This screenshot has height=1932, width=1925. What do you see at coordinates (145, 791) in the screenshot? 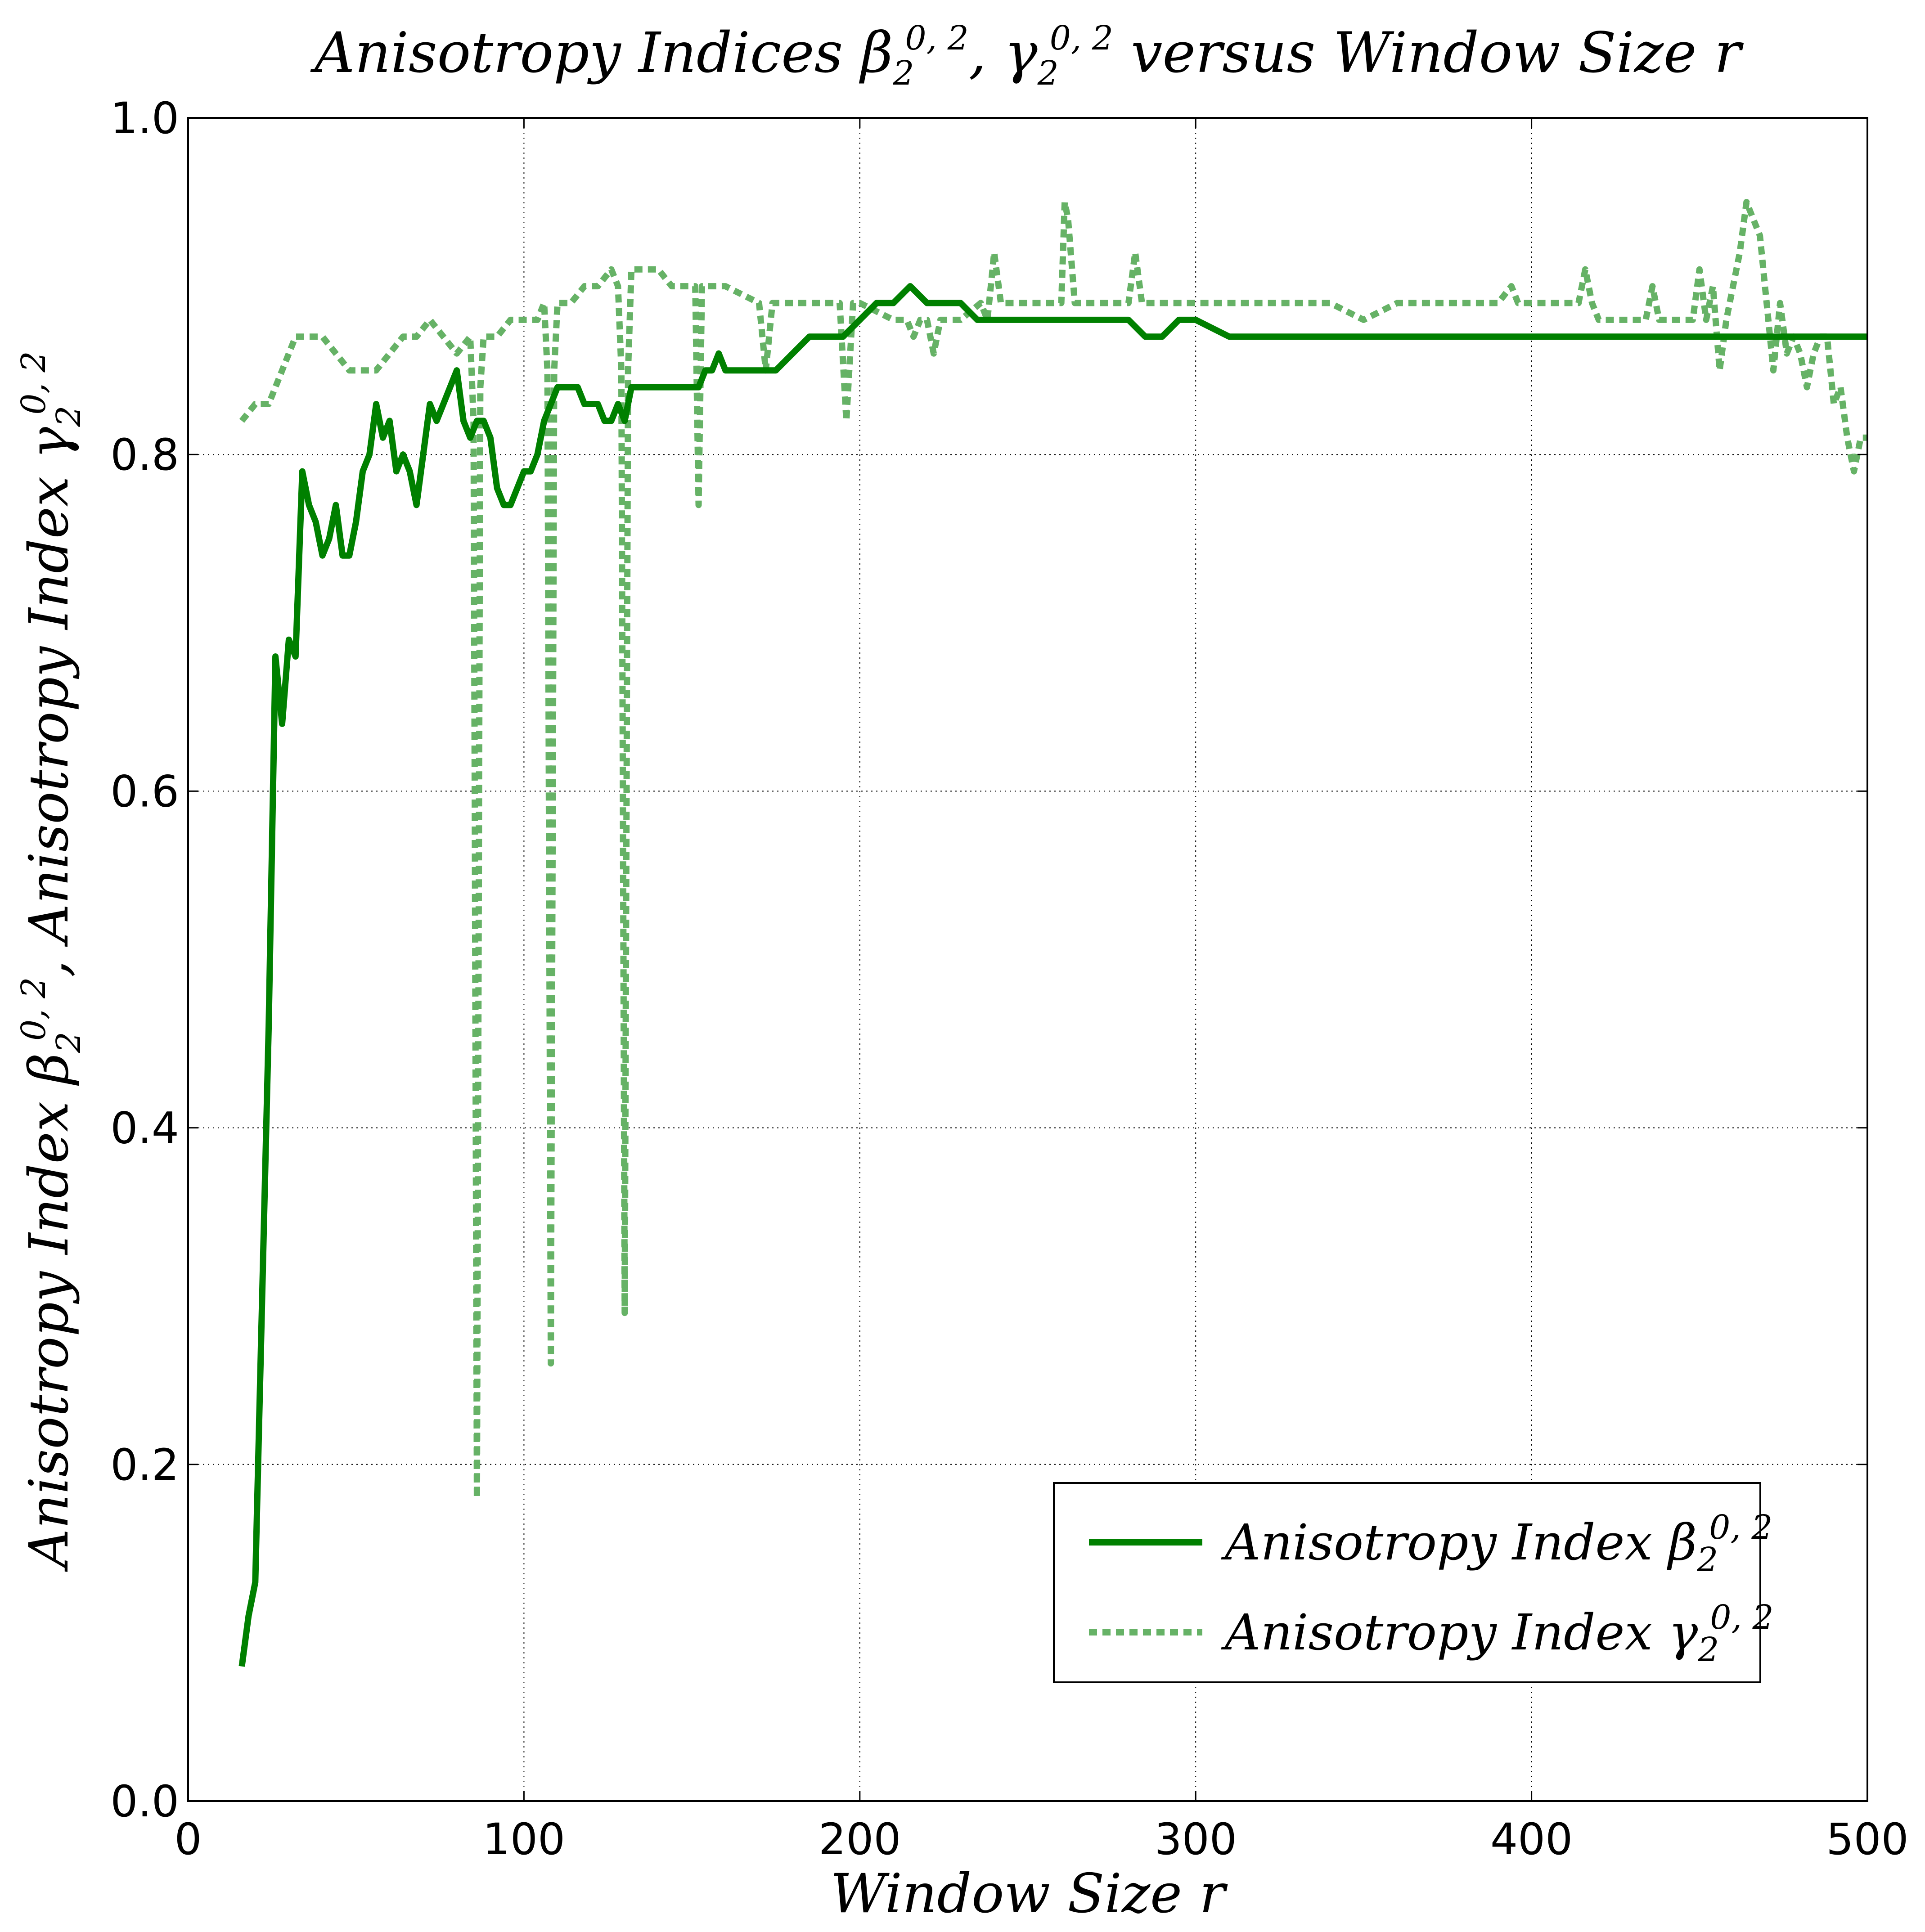
I see `y-tick-label: 0.6` at bounding box center [145, 791].